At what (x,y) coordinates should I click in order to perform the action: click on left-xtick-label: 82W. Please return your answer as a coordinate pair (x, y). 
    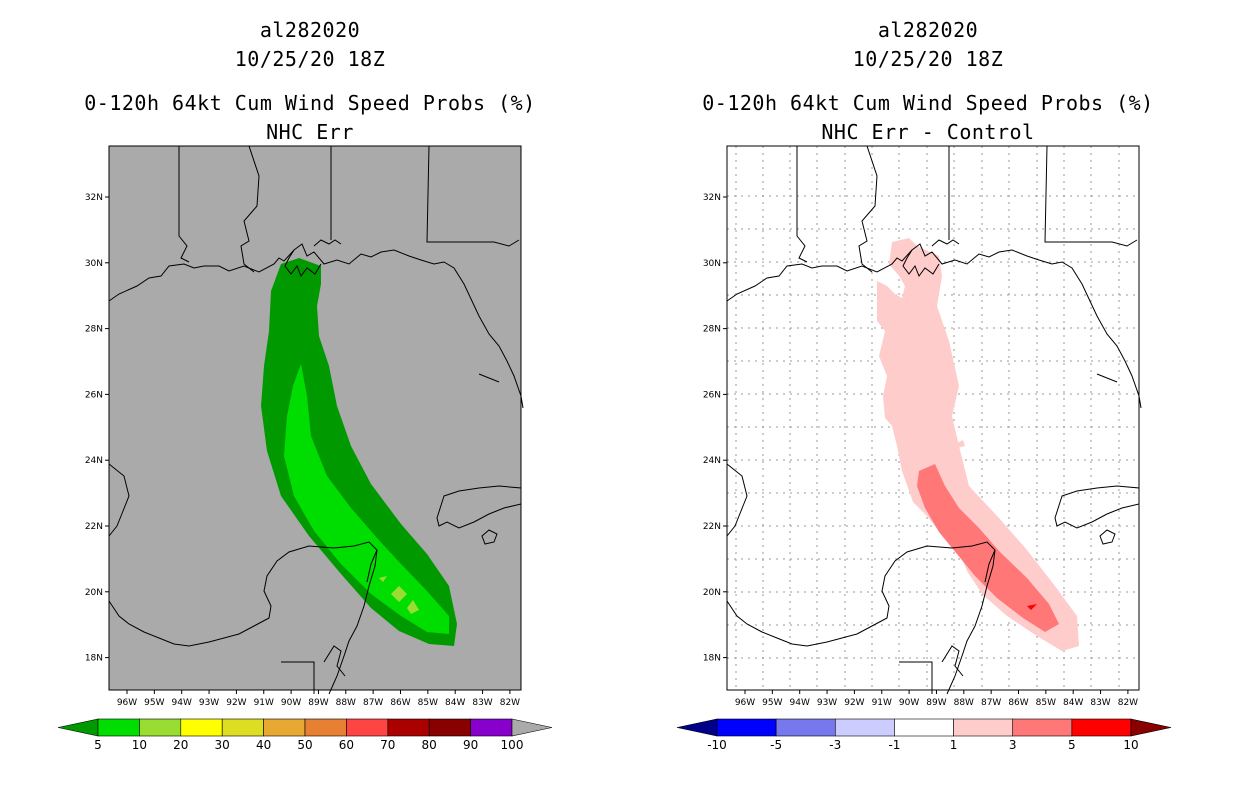
    Looking at the image, I should click on (510, 703).